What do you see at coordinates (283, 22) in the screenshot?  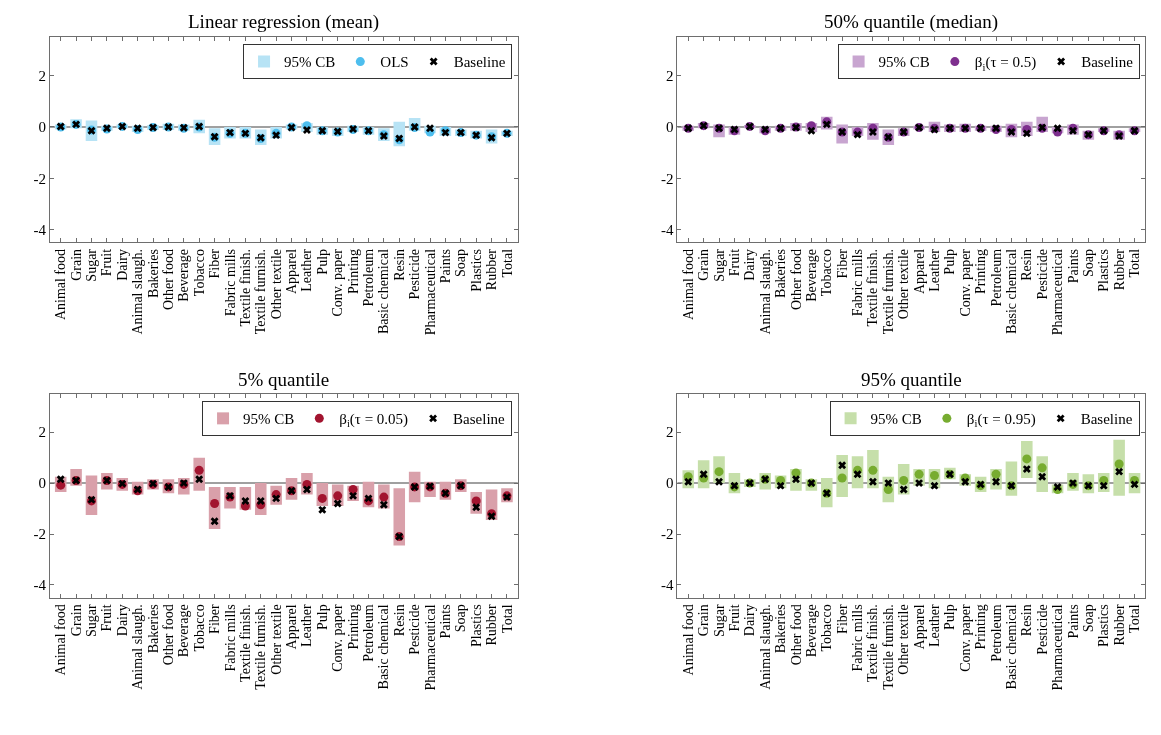 I see `chart-title: Linear regression (mean)` at bounding box center [283, 22].